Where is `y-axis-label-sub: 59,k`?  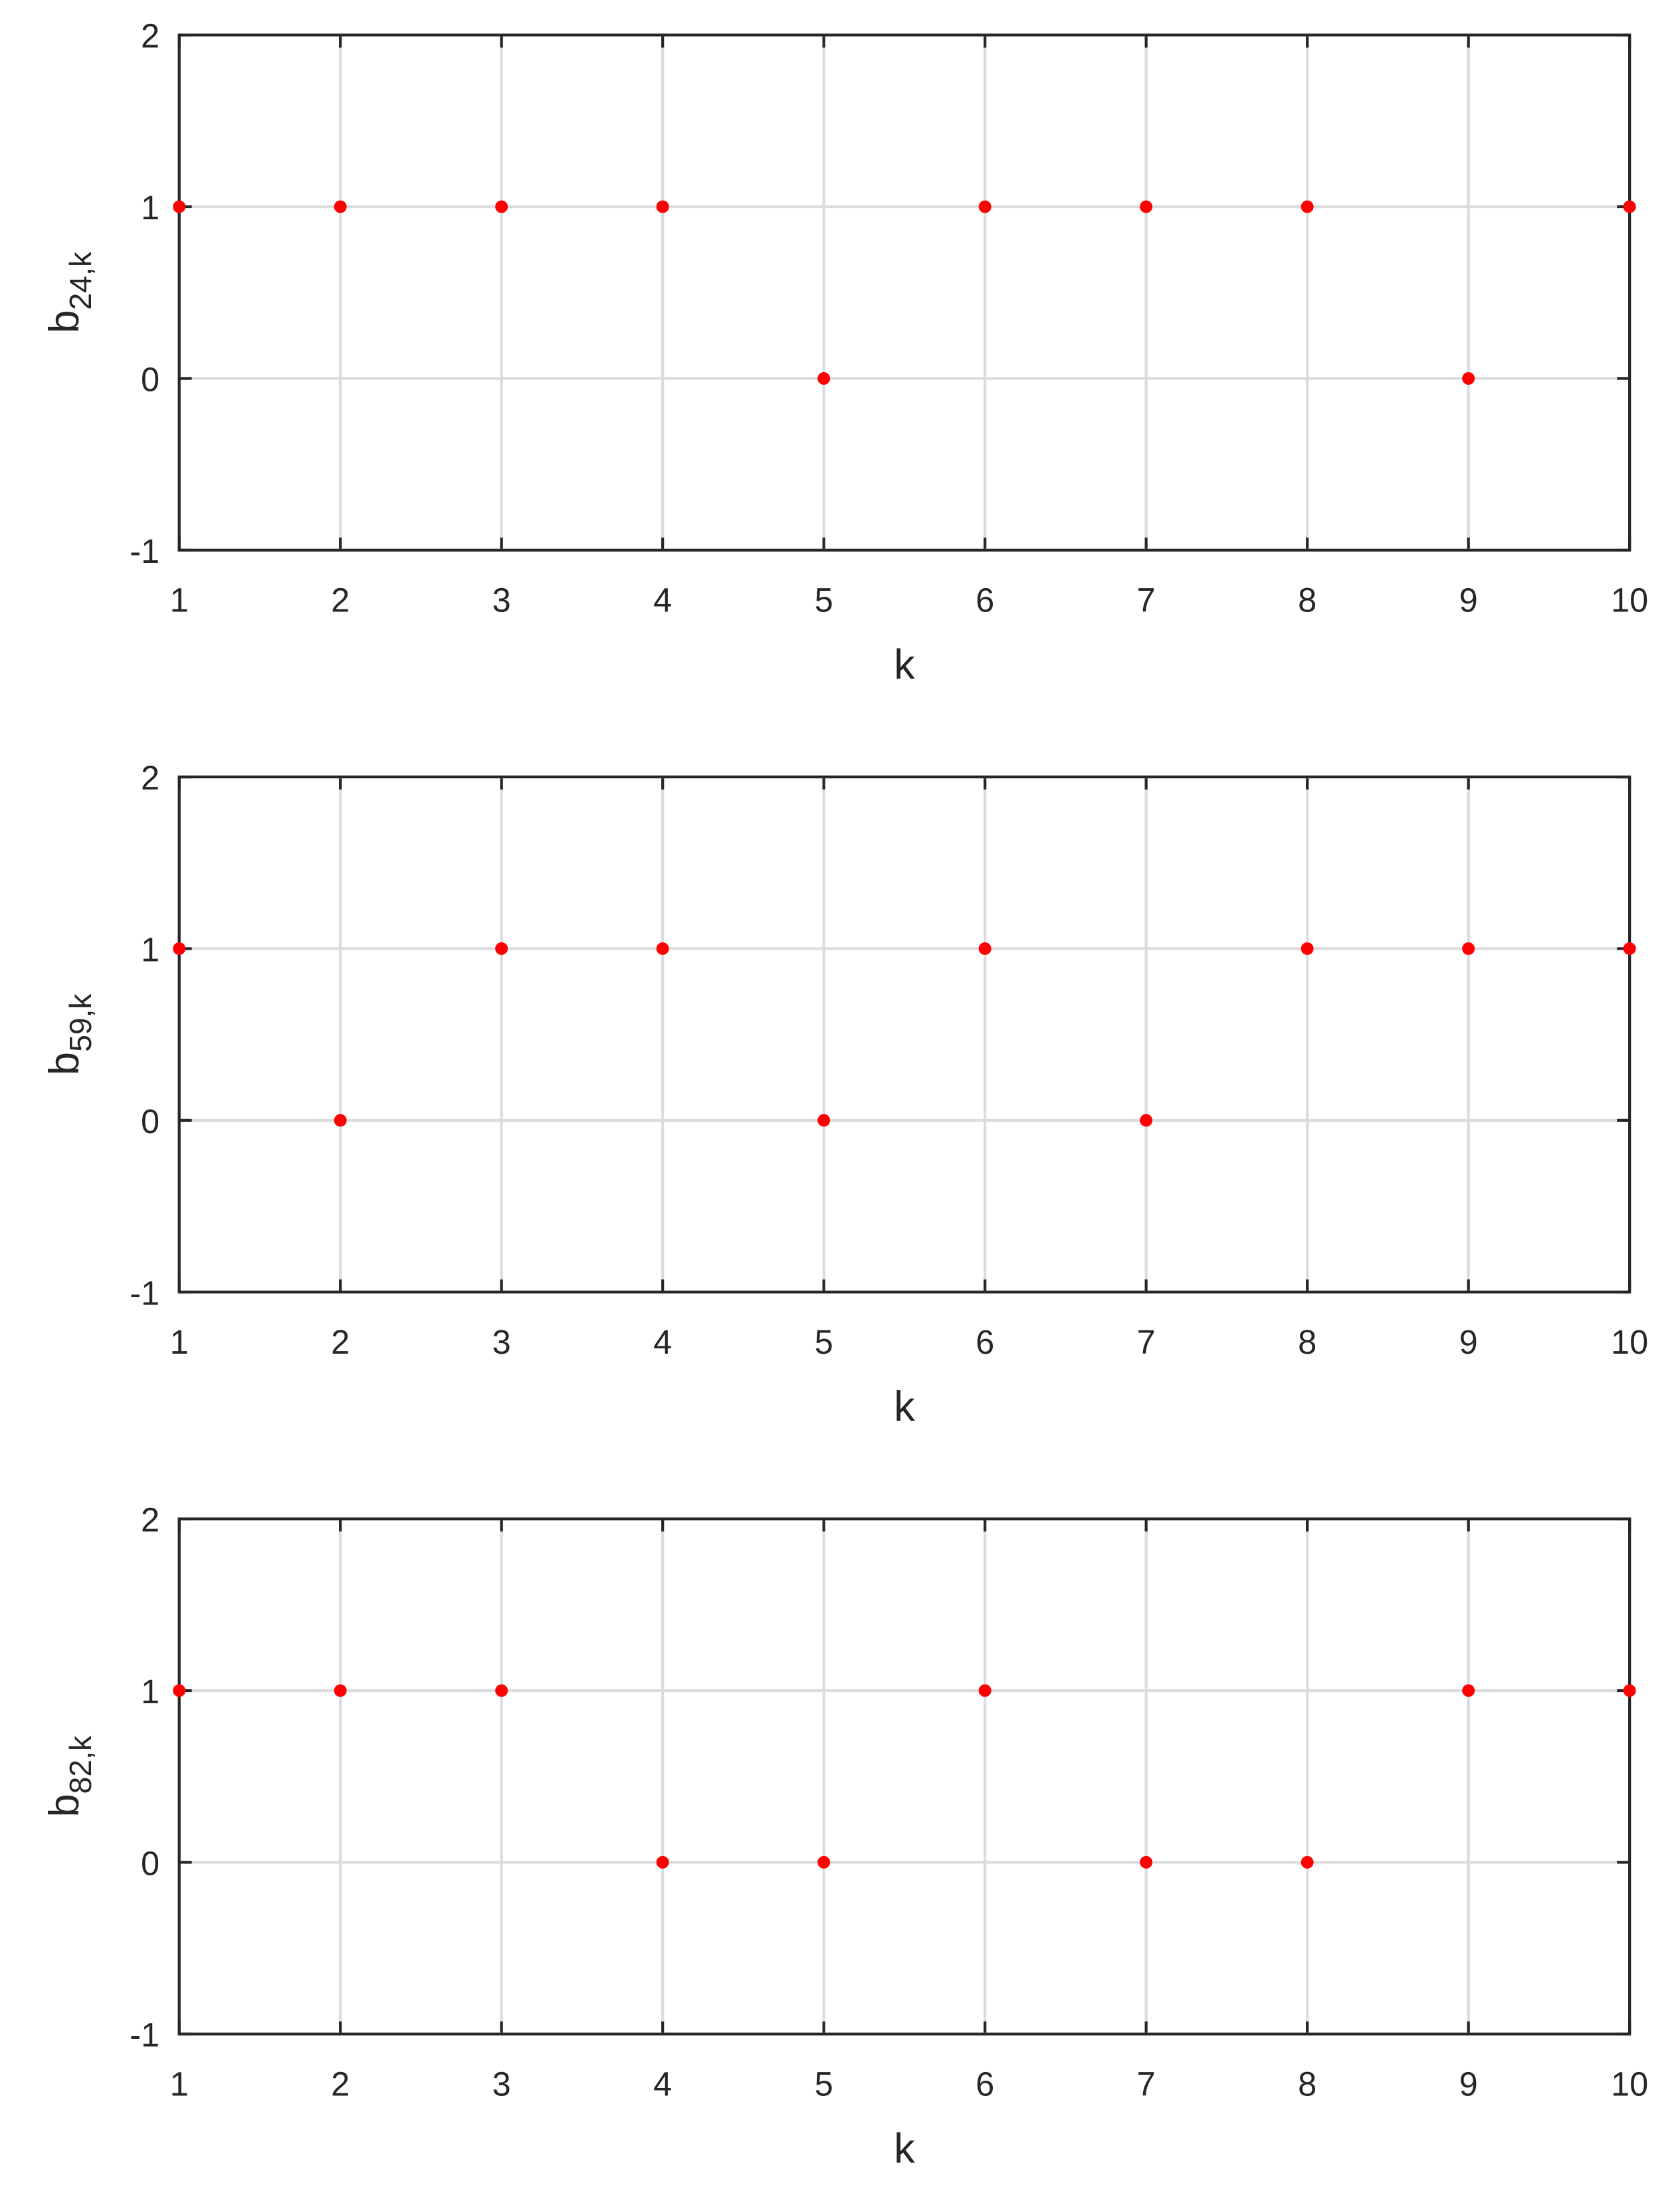 y-axis-label-sub: 59,k is located at coordinates (80, 1022).